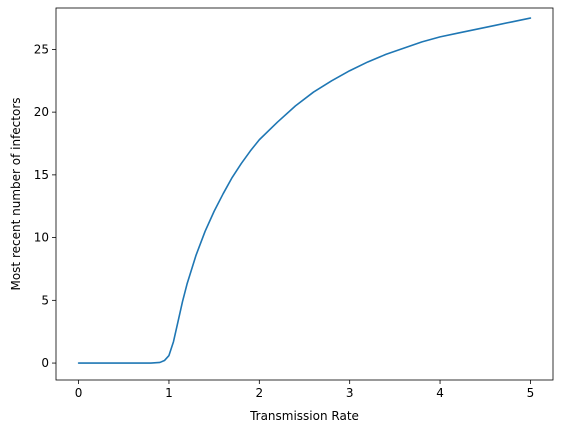 The image size is (562, 432). Describe the element at coordinates (45, 206) in the screenshot. I see `y-axis-ticks: 0 5 10 15 20 25` at that location.